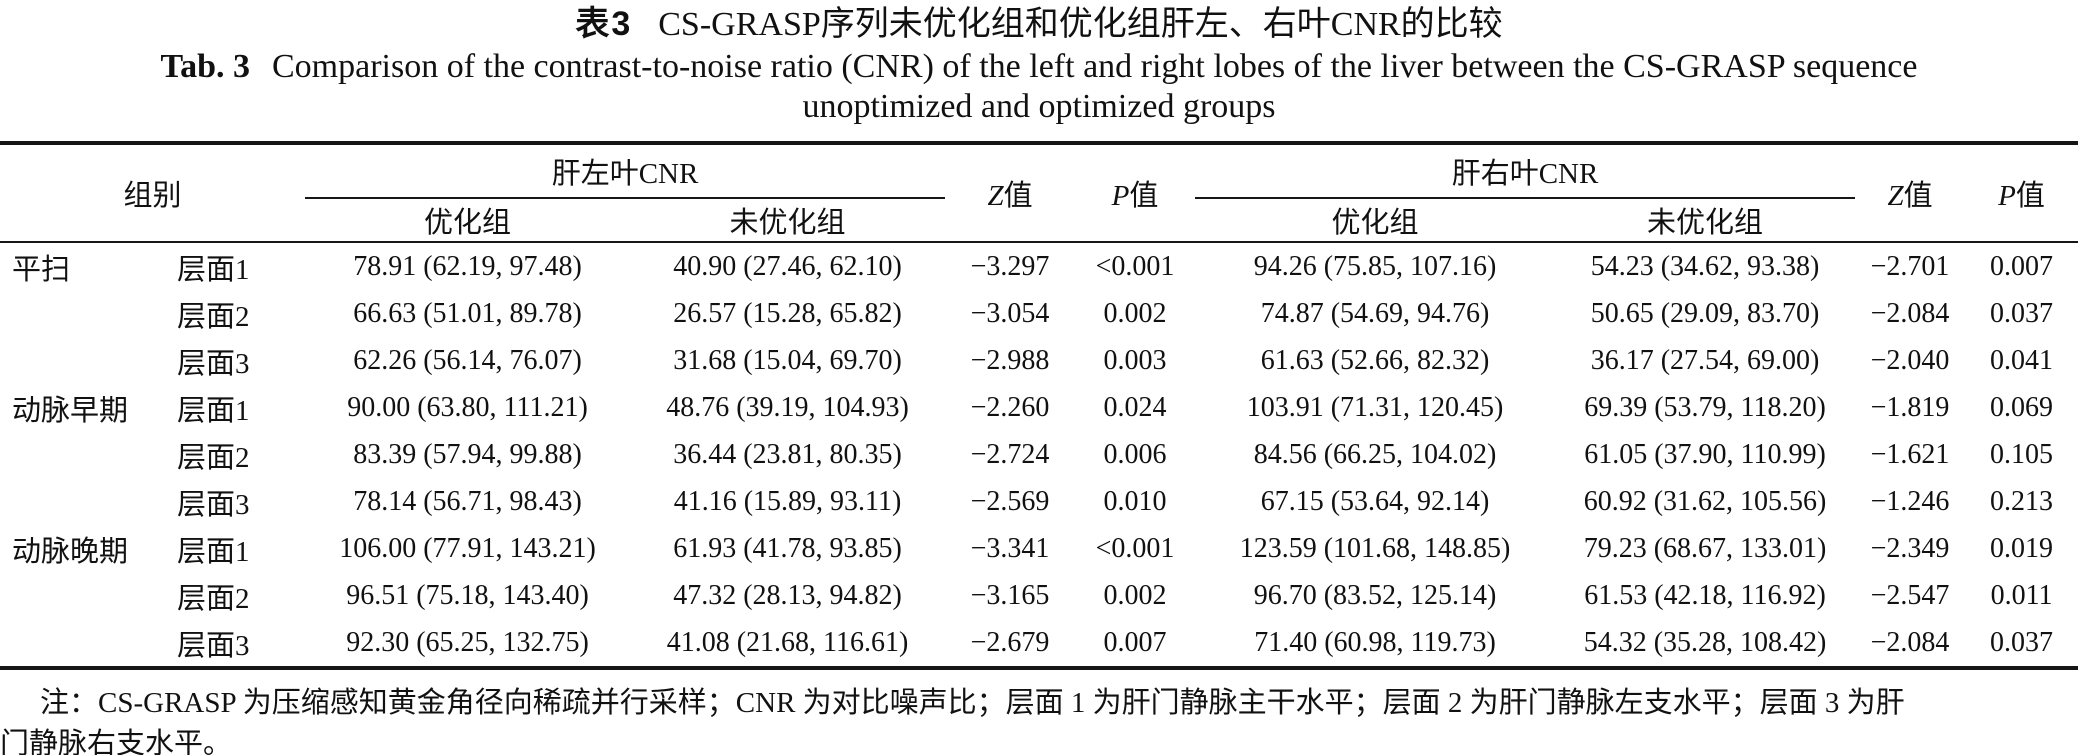 The image size is (2078, 755). What do you see at coordinates (1039, 177) in the screenshot?
I see `header-row-top: 组别 肝左叶CNR Z值 P值 肝右叶CNR Z值 P值` at bounding box center [1039, 177].